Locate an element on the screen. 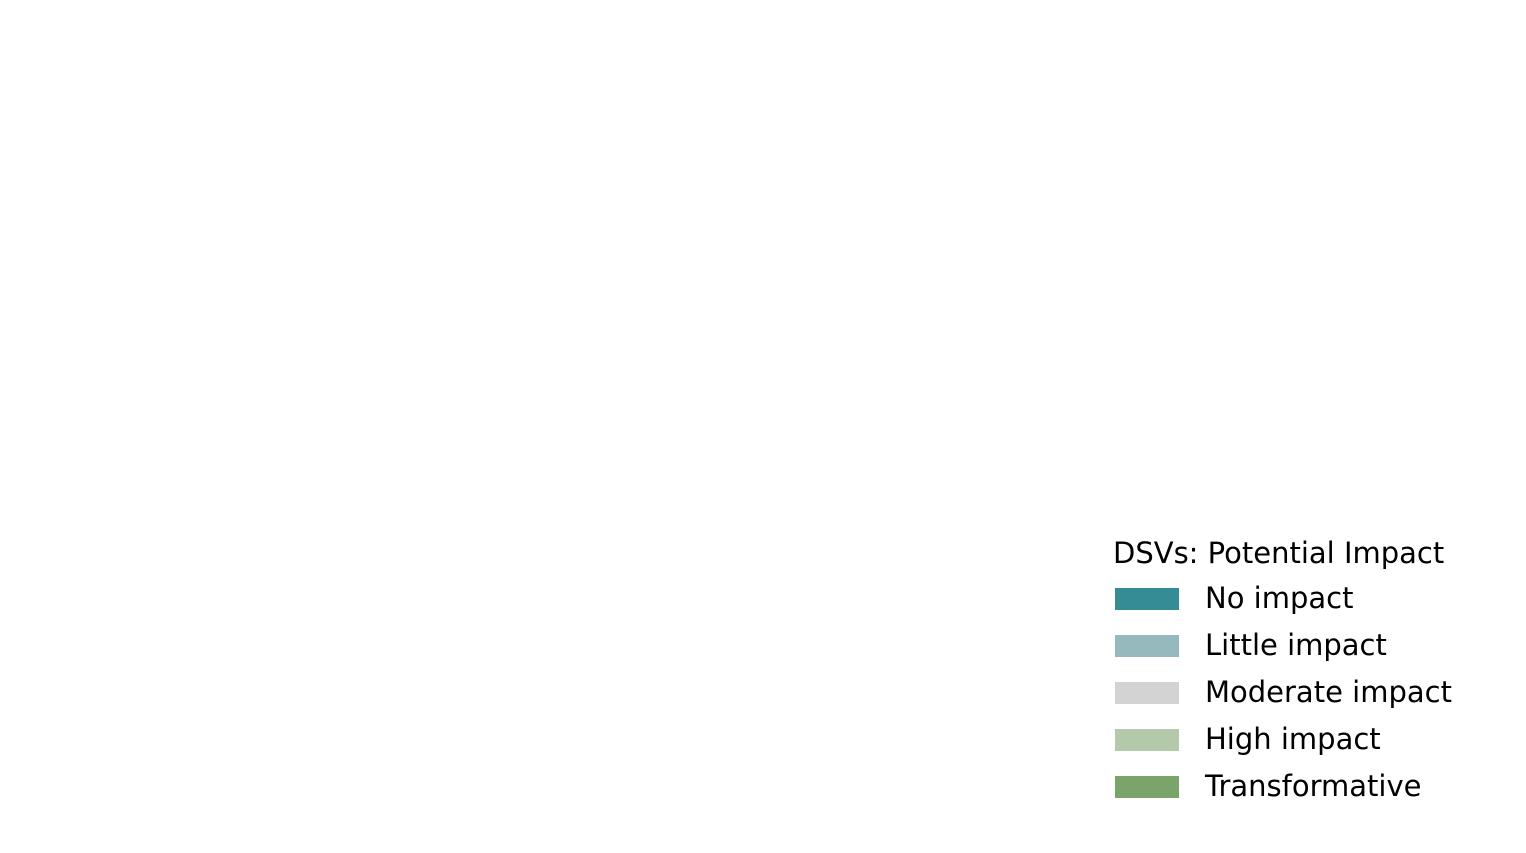  legend-item-no-impact: No impact is located at coordinates (1313, 605).